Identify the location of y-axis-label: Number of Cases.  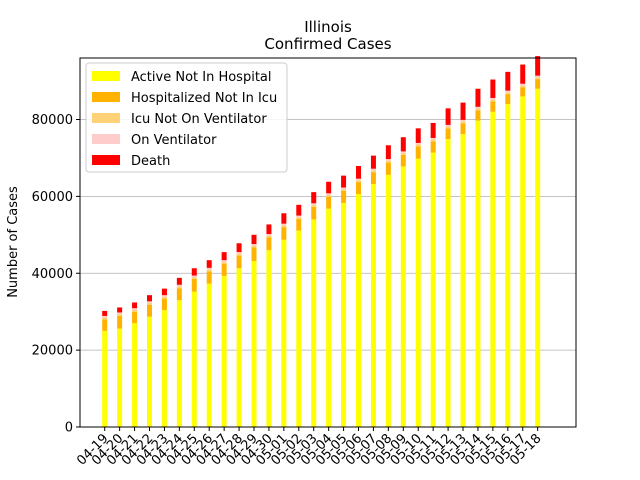
(13, 242).